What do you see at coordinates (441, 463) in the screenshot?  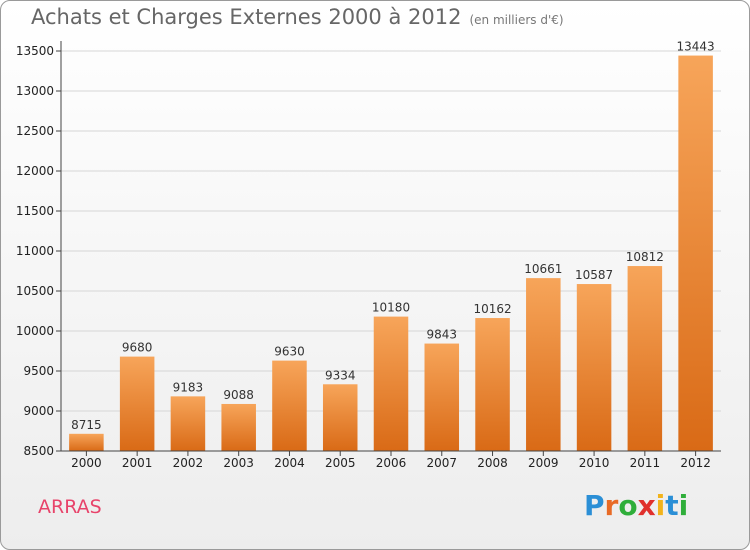 I see `x-tick-label: 2007` at bounding box center [441, 463].